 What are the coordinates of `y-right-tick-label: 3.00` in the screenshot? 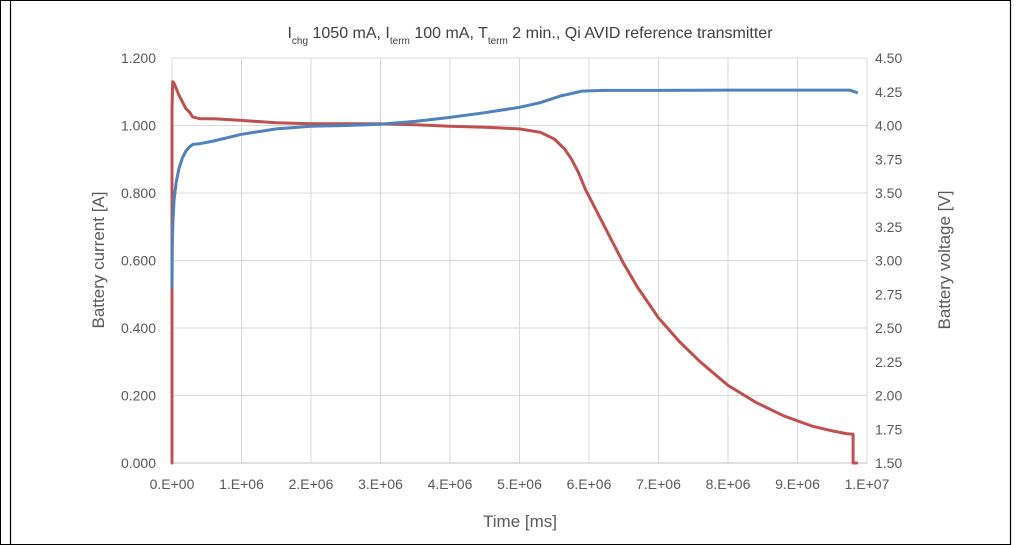 It's located at (888, 261).